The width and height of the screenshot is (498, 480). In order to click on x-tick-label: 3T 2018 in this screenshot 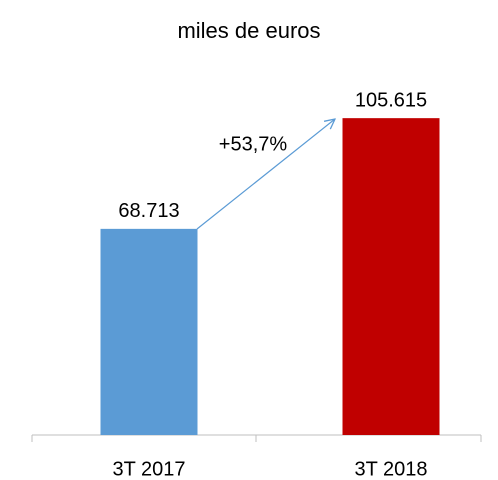, I will do `click(390, 469)`.